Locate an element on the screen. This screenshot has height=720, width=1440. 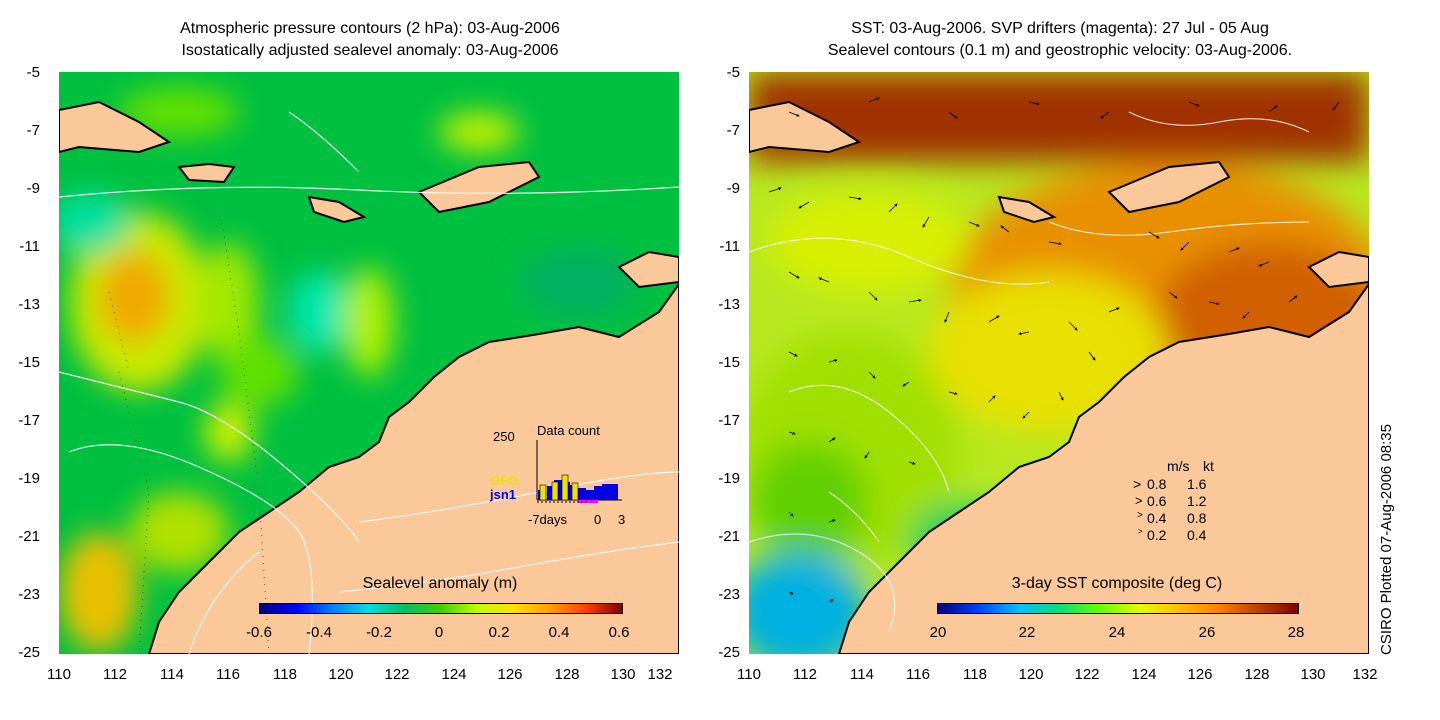
legend-row-ms: 0.2 is located at coordinates (1157, 535).